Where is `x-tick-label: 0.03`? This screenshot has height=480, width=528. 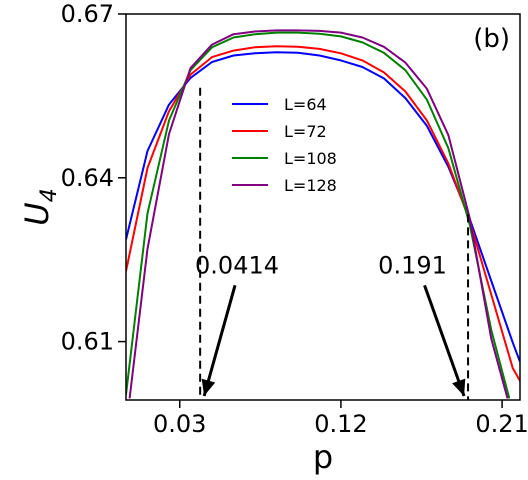 x-tick-label: 0.03 is located at coordinates (179, 424).